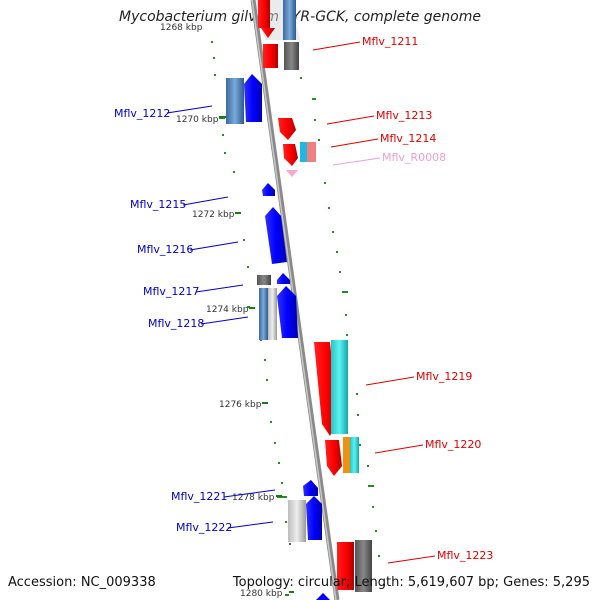 The height and width of the screenshot is (600, 600). Describe the element at coordinates (404, 115) in the screenshot. I see `gene-label: Mflv_1213` at that location.